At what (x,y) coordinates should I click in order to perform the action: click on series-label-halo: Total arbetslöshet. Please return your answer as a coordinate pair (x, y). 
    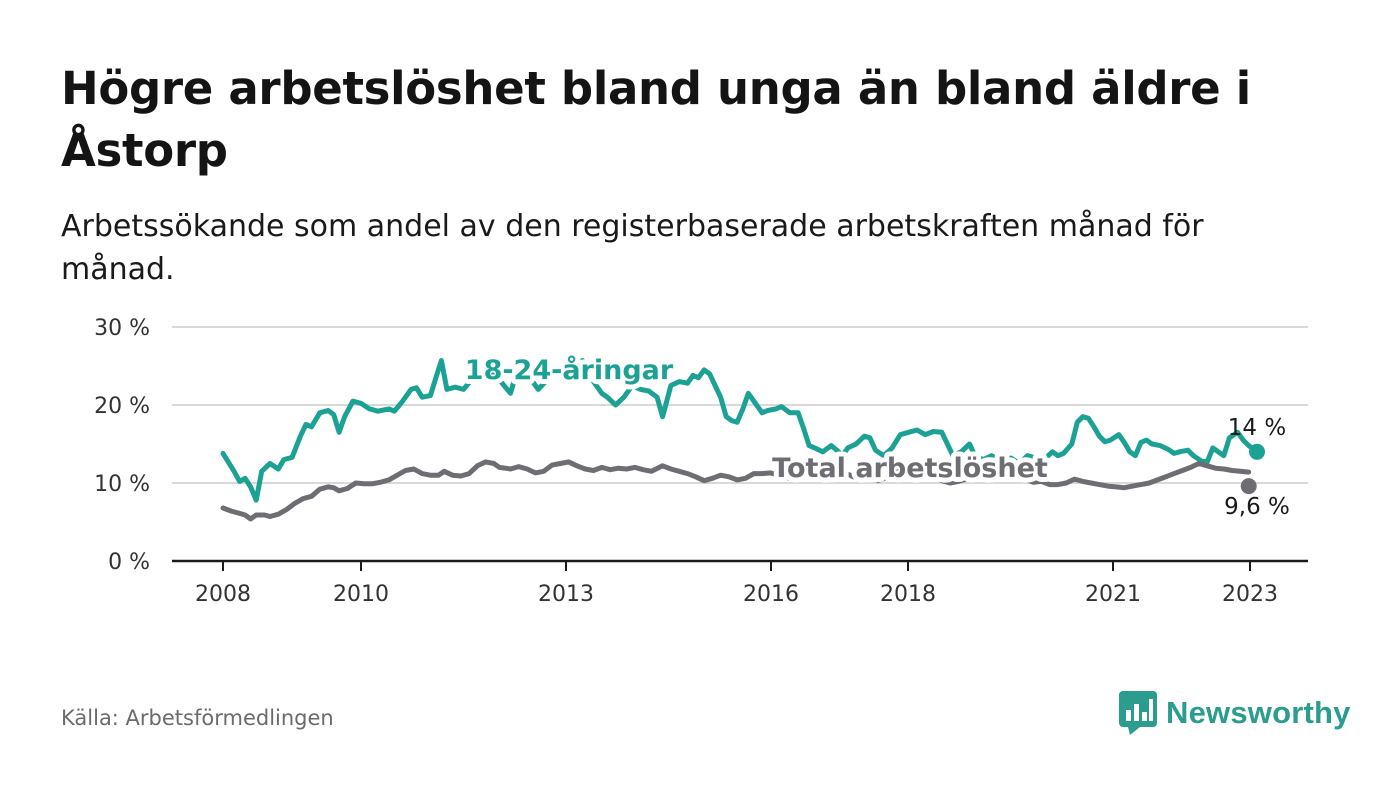
    Looking at the image, I should click on (910, 468).